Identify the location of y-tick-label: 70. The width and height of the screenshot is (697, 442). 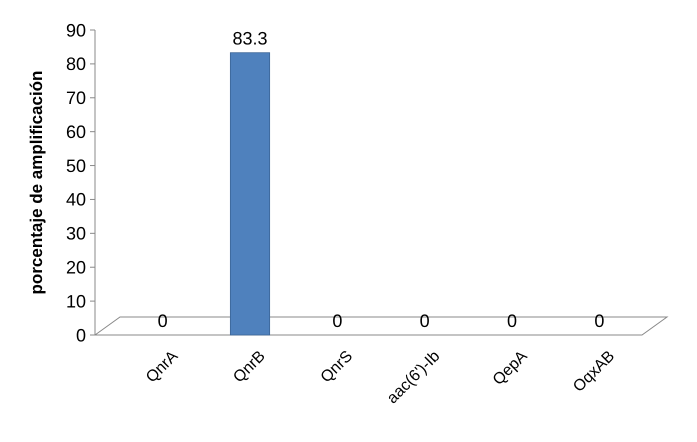
(76, 98).